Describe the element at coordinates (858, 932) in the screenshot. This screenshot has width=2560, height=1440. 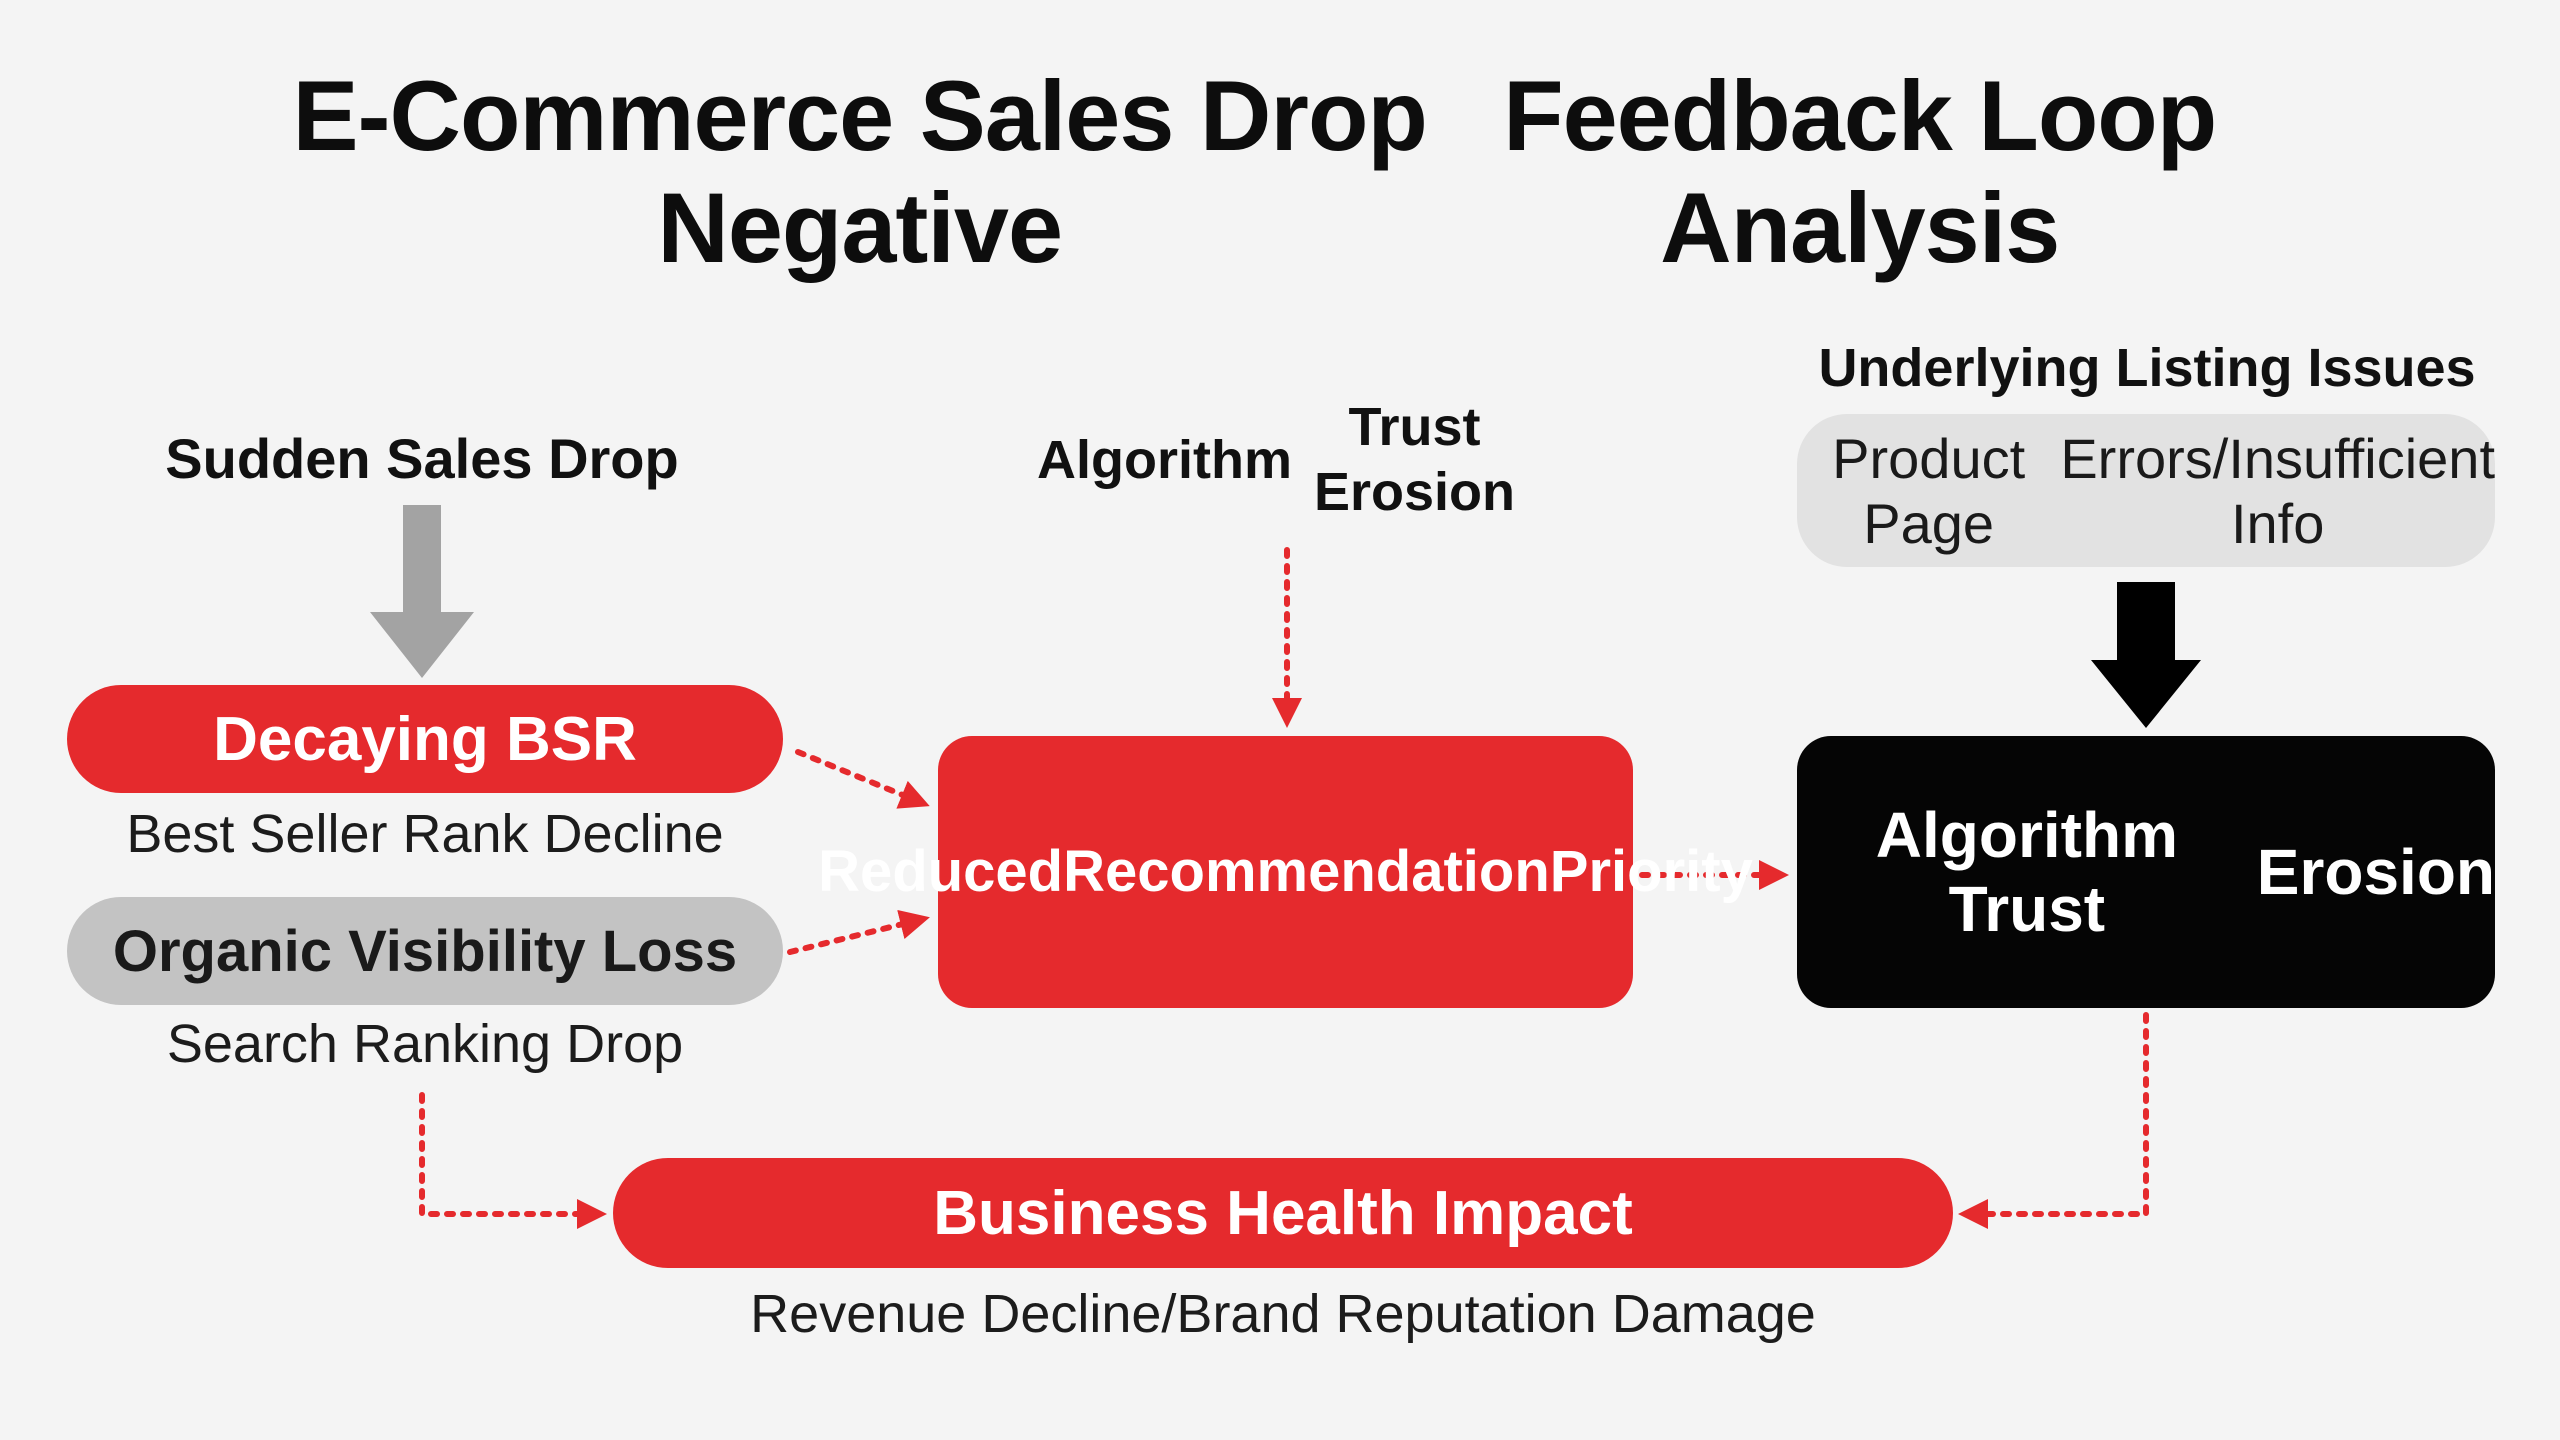
I see `dotted-arrow-visibility-to-recommendation` at that location.